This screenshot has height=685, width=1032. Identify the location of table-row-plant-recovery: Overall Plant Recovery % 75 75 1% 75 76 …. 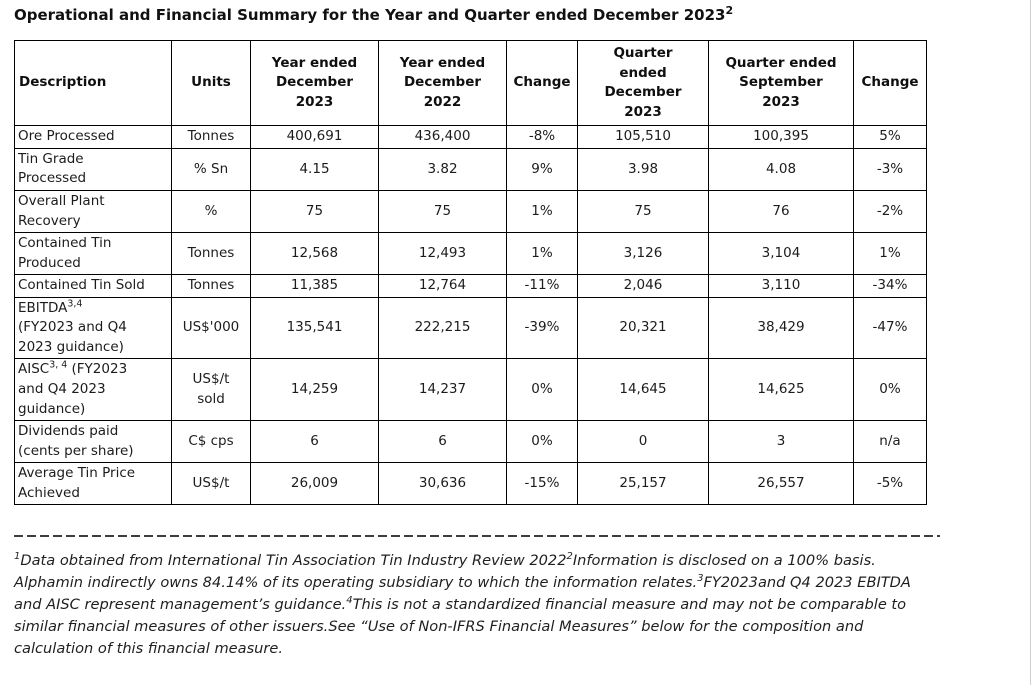
(470, 211).